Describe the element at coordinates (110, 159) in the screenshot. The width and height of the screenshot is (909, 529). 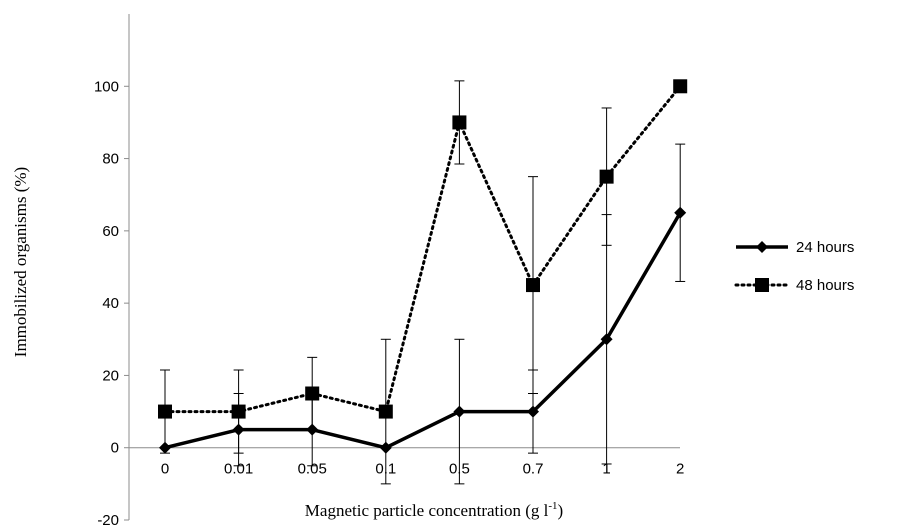
I see `y-tick-label: 80` at that location.